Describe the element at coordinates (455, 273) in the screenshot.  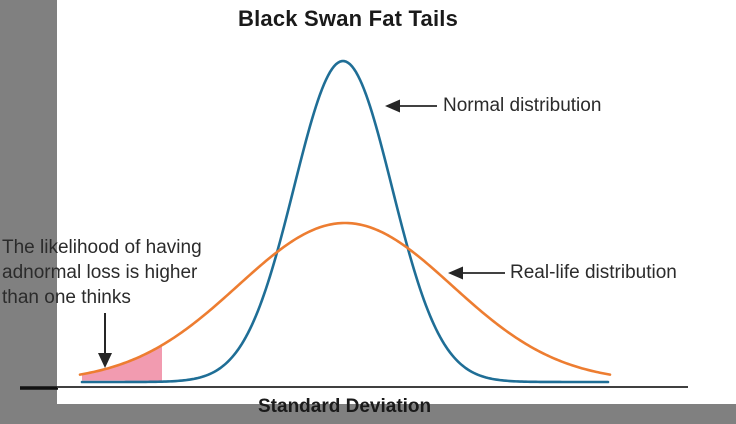
I see `real-label-arrow-head-icon` at that location.